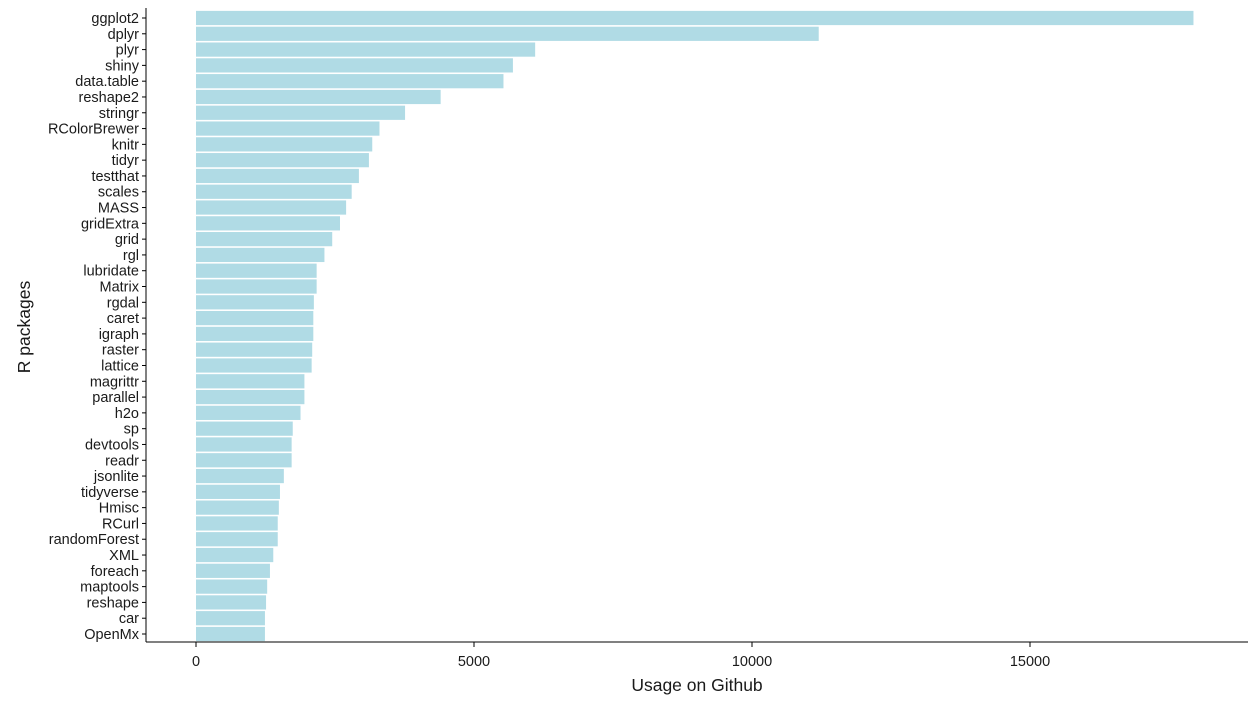  What do you see at coordinates (116, 477) in the screenshot?
I see `category-label: jsonlite` at bounding box center [116, 477].